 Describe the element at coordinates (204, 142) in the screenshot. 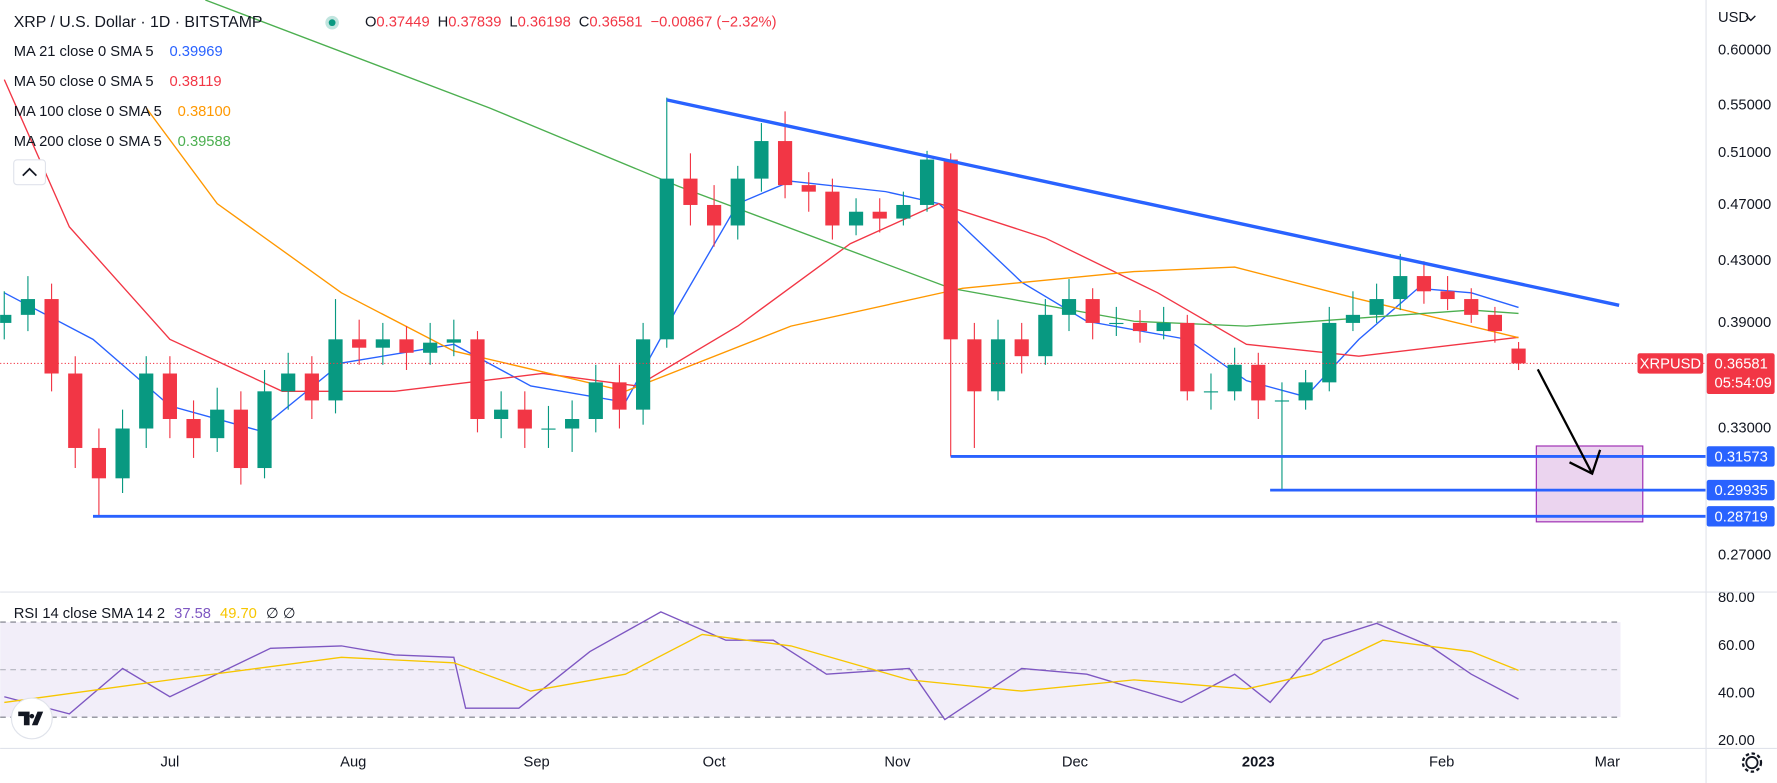

I see `ma-value: 0.39588` at that location.